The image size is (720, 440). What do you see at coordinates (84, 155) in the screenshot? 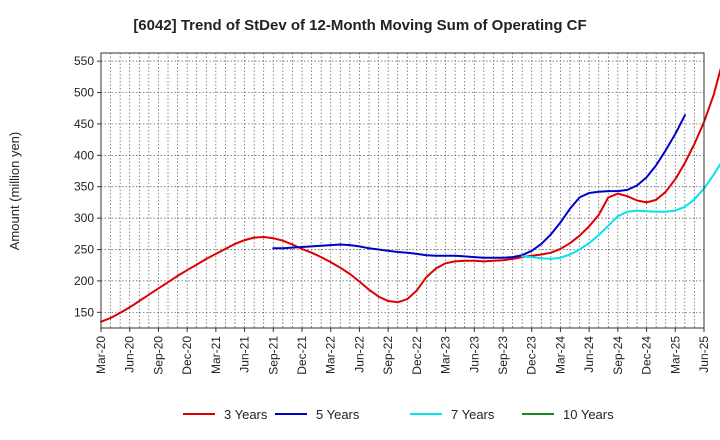
I see `y-tick-label: 400` at bounding box center [84, 155].